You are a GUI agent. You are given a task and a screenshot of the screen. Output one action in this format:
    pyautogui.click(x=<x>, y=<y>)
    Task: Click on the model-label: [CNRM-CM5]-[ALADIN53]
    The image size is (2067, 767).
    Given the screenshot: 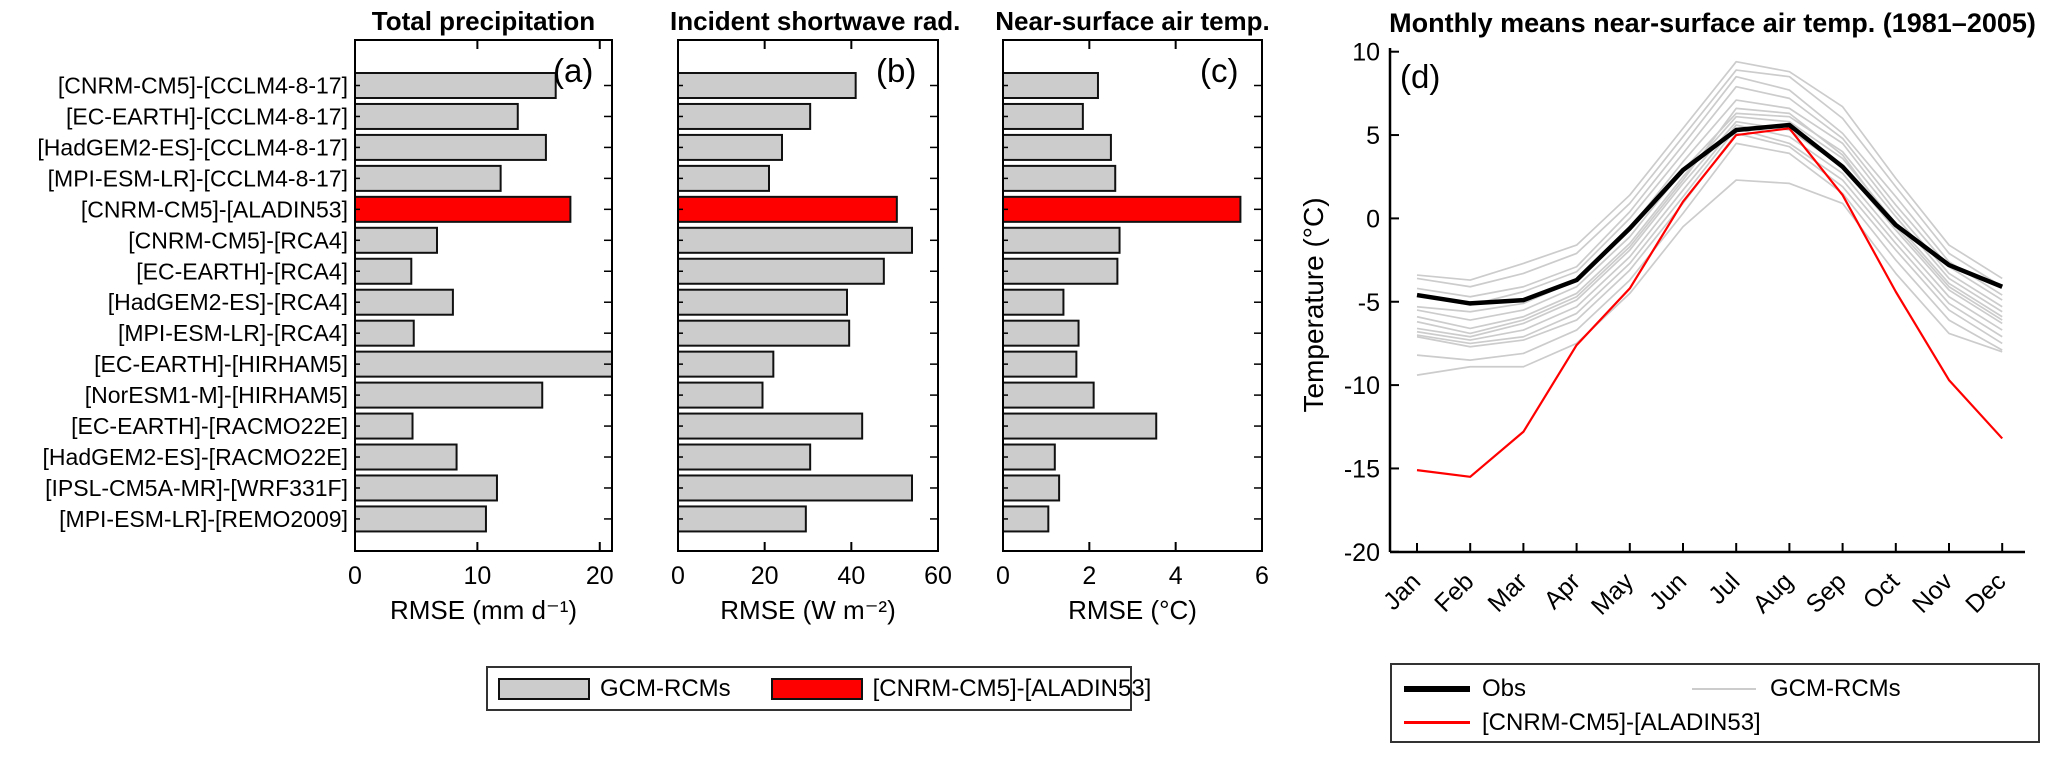 What is the action you would take?
    pyautogui.click(x=214, y=209)
    